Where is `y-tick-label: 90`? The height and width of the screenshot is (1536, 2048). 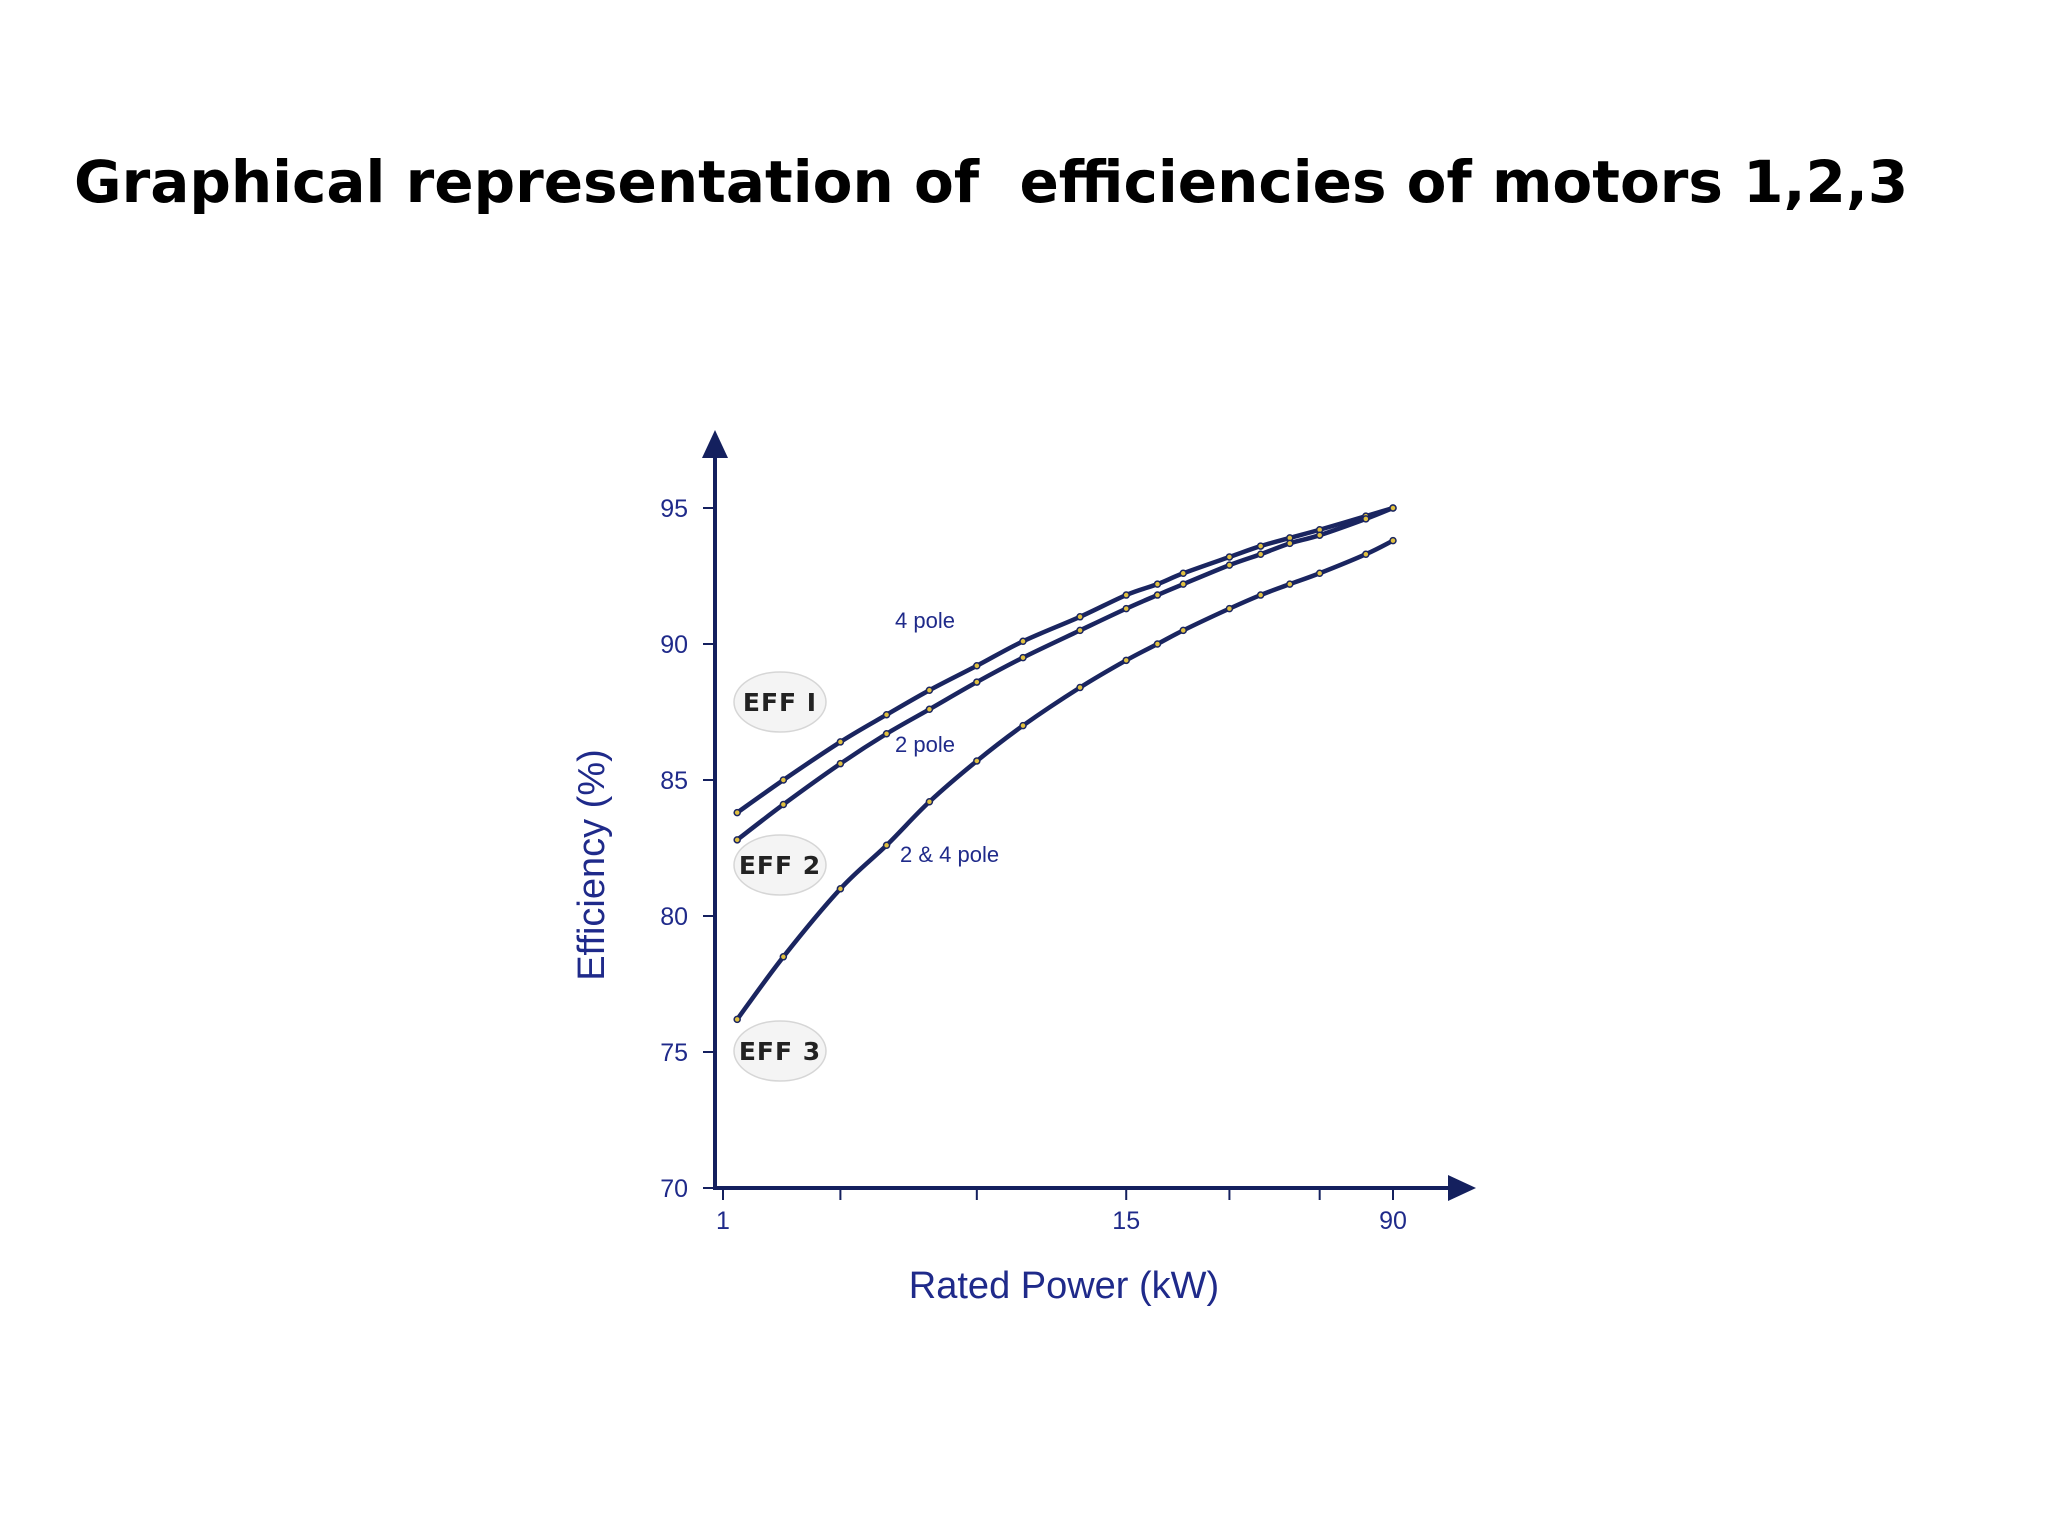
y-tick-label: 90 is located at coordinates (674, 645).